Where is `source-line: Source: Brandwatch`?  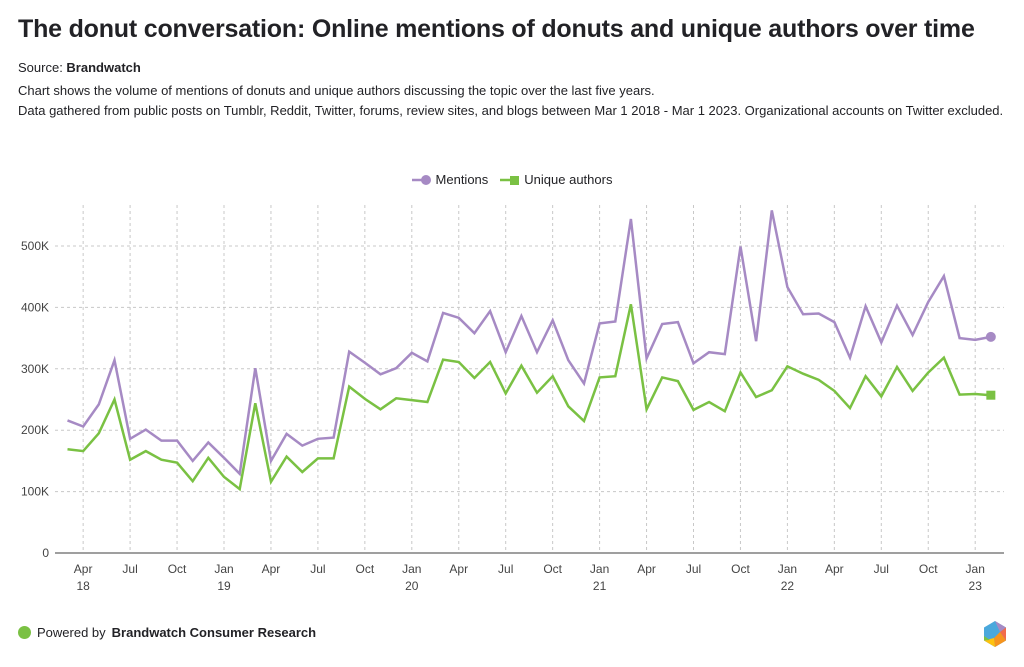 source-line: Source: Brandwatch is located at coordinates (79, 67).